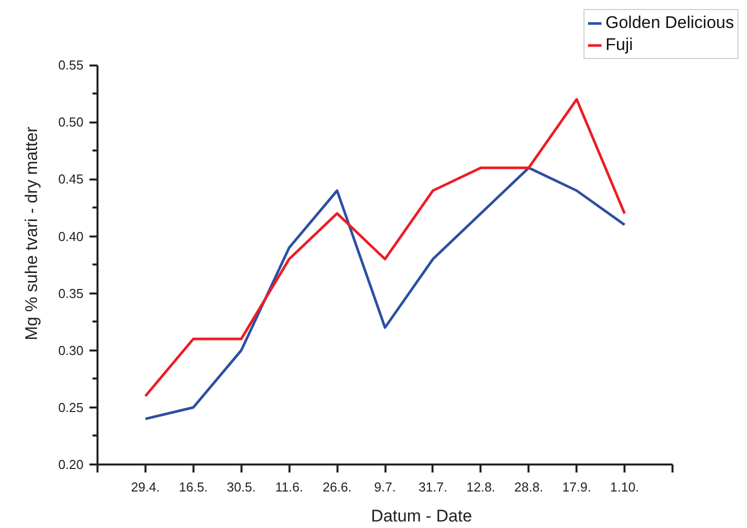  What do you see at coordinates (481, 487) in the screenshot?
I see `x-tick-label: 12.8.` at bounding box center [481, 487].